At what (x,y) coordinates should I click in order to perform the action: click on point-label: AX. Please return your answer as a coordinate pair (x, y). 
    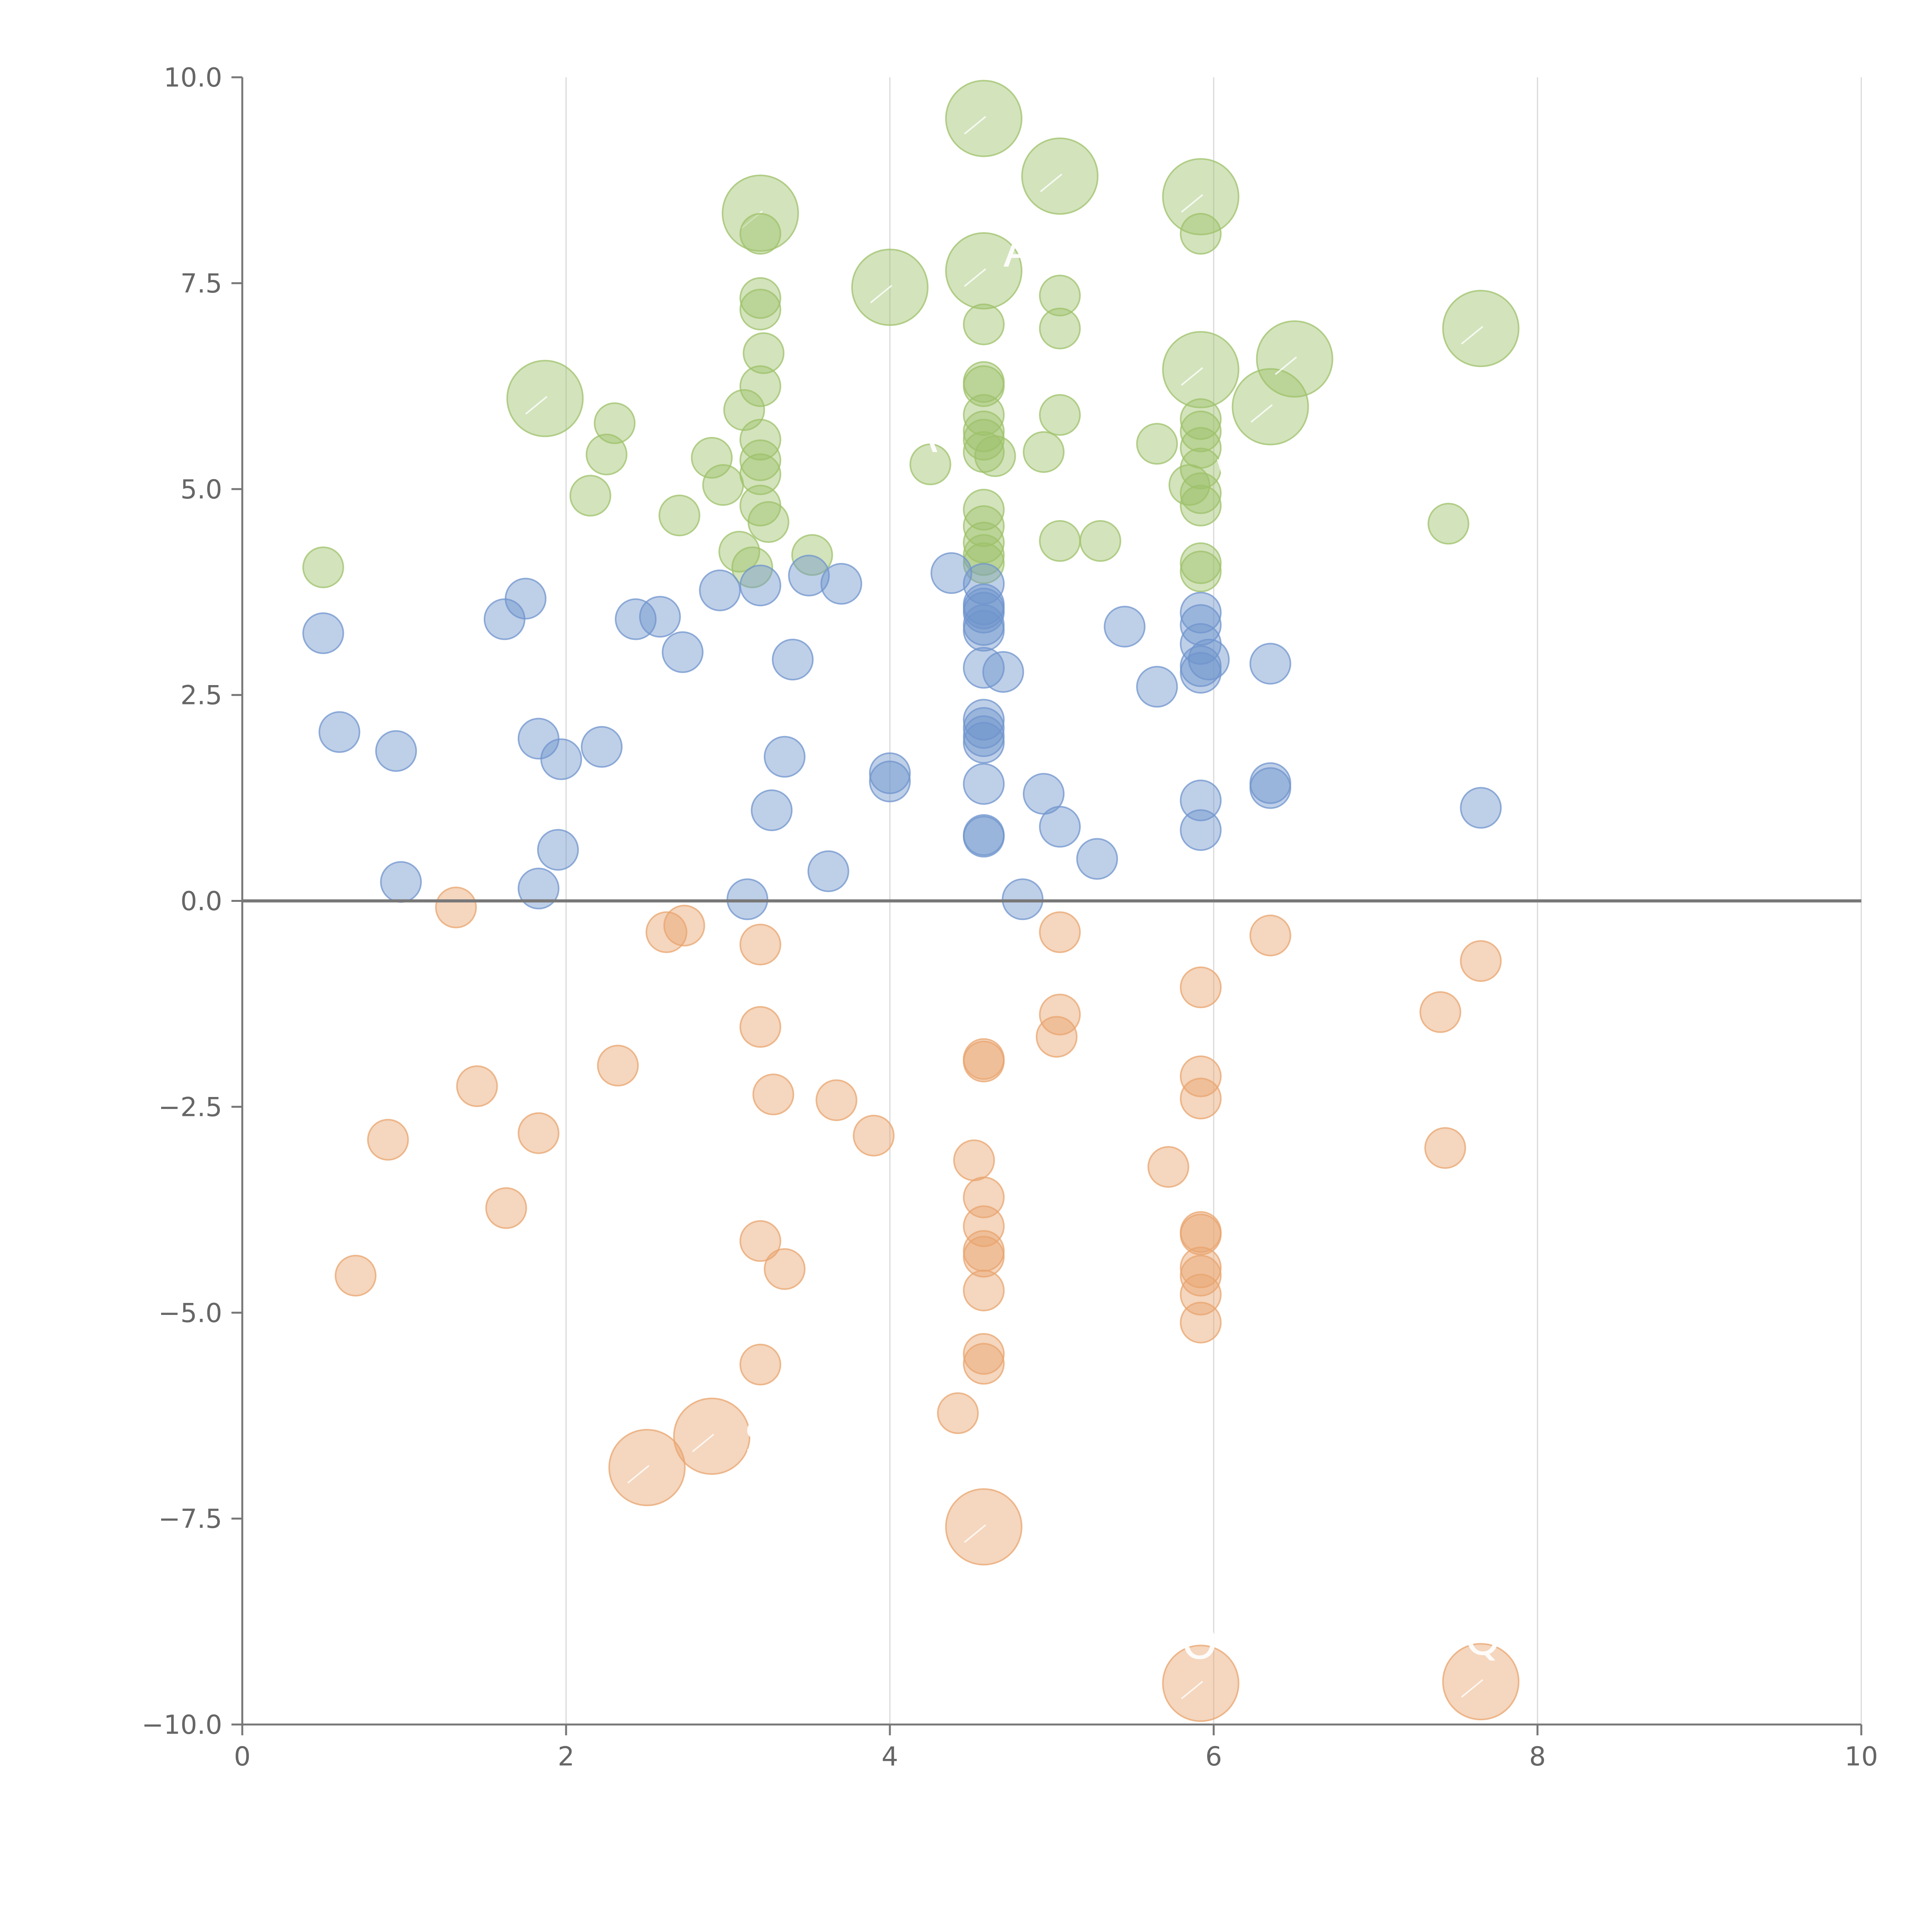
    Looking at the image, I should click on (1035, 251).